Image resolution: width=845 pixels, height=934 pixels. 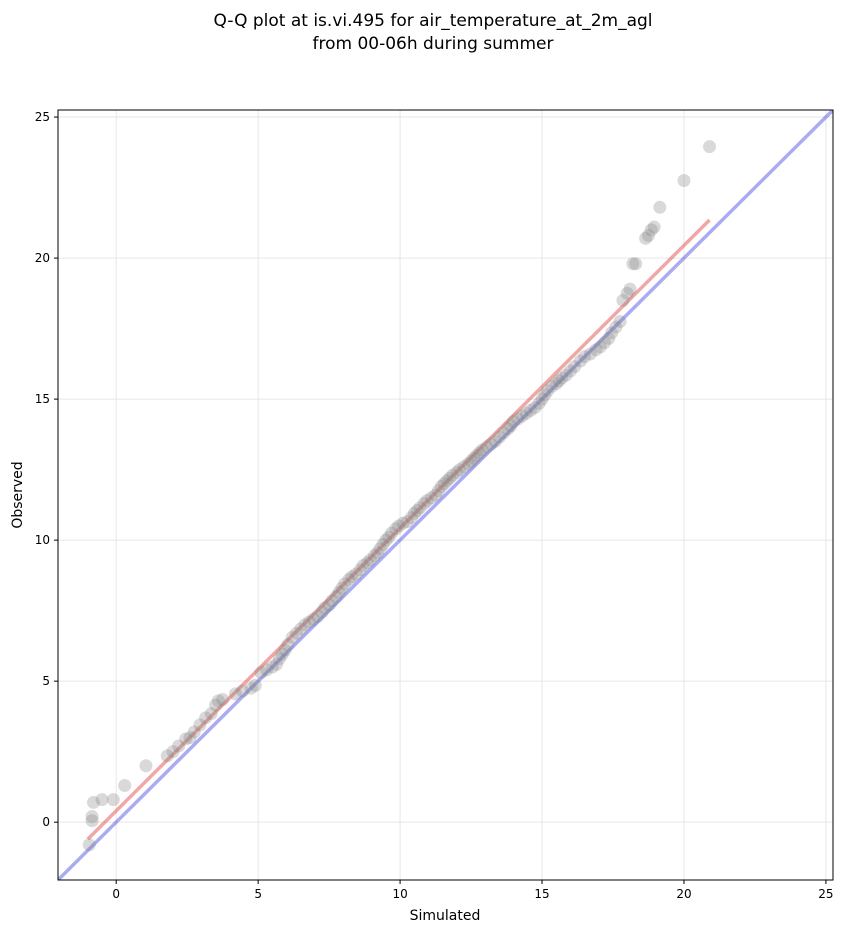 What do you see at coordinates (42, 399) in the screenshot?
I see `y-tick-label: 15` at bounding box center [42, 399].